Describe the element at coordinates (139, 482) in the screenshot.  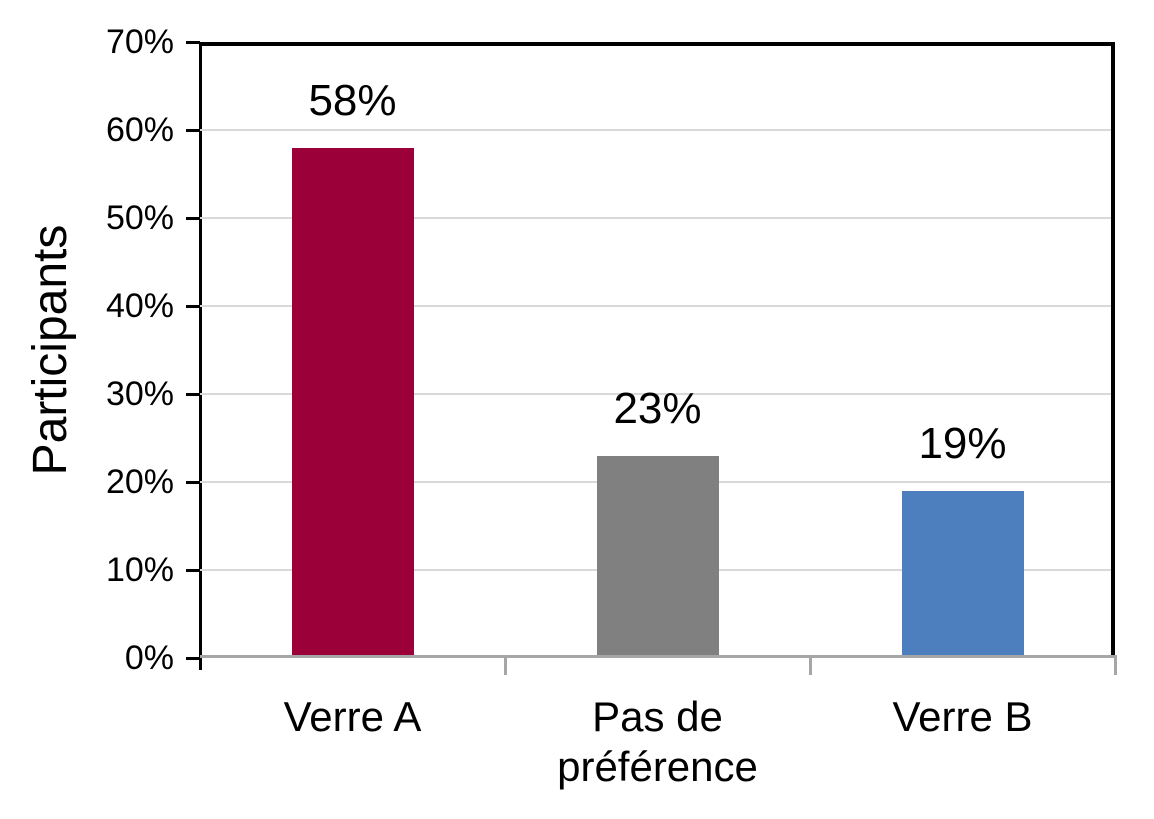
I see `y-tick-label-20%: 20%` at that location.